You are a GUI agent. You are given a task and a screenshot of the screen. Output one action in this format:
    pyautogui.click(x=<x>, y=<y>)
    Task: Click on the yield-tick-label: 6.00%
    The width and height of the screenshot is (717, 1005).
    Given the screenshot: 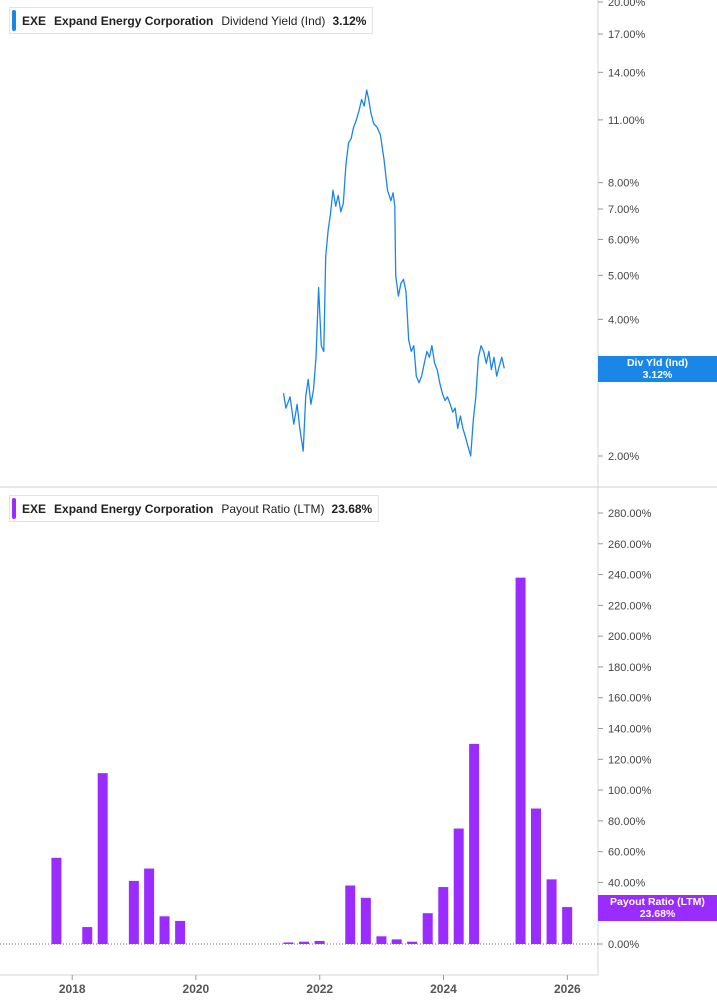 What is the action you would take?
    pyautogui.click(x=623, y=240)
    